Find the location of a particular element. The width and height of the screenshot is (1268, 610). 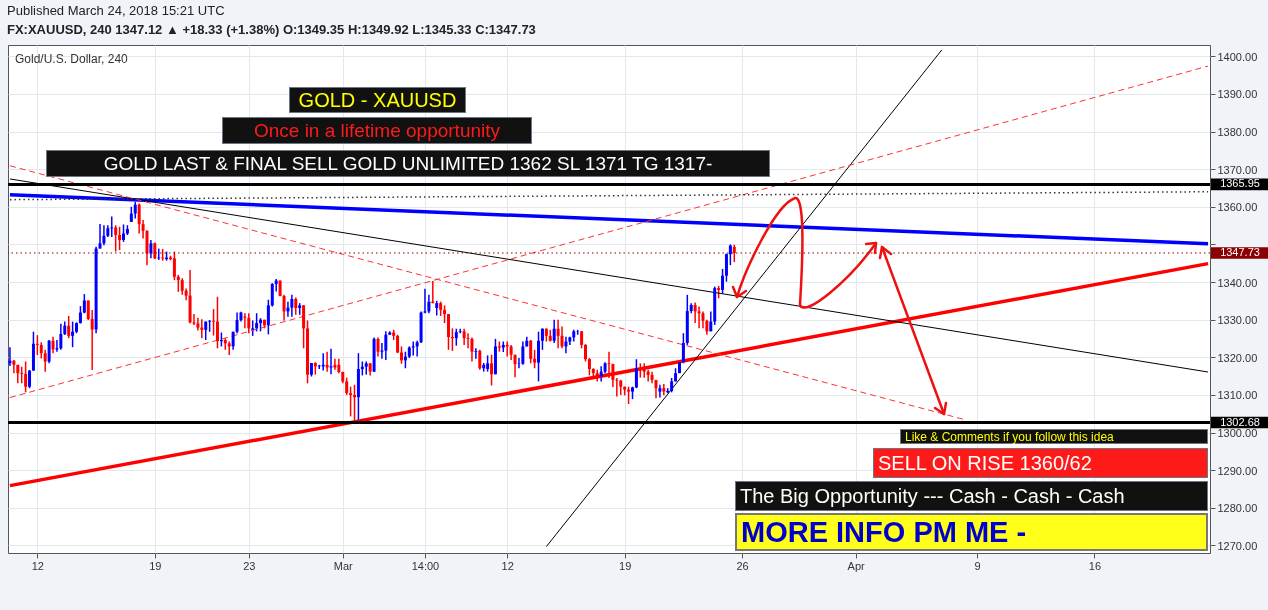

y-tick-label: 1390.00 is located at coordinates (1237, 94).